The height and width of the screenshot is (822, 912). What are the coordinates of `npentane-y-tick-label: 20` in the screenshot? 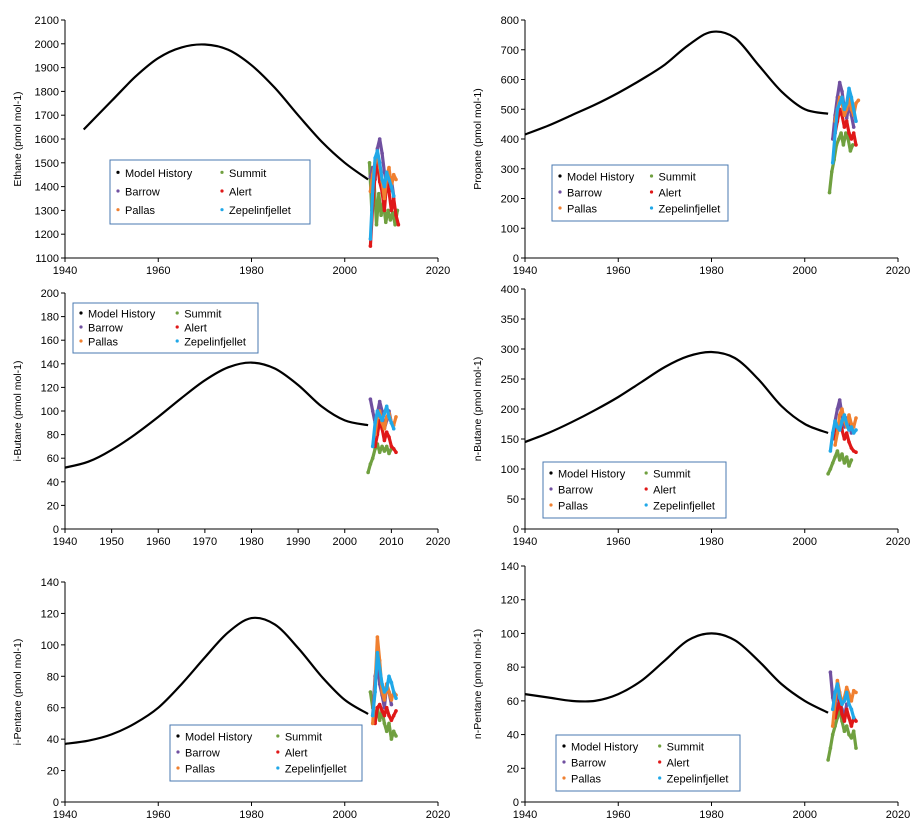 It's located at (513, 769).